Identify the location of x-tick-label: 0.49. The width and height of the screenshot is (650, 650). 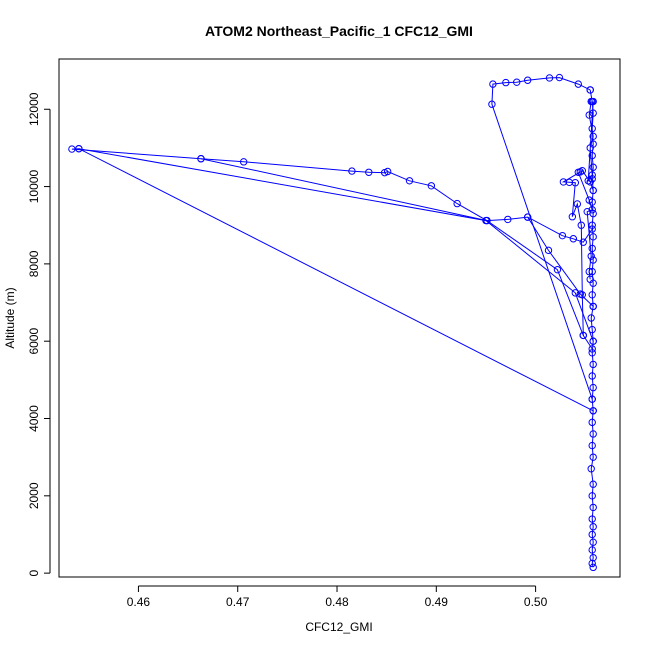
(437, 602).